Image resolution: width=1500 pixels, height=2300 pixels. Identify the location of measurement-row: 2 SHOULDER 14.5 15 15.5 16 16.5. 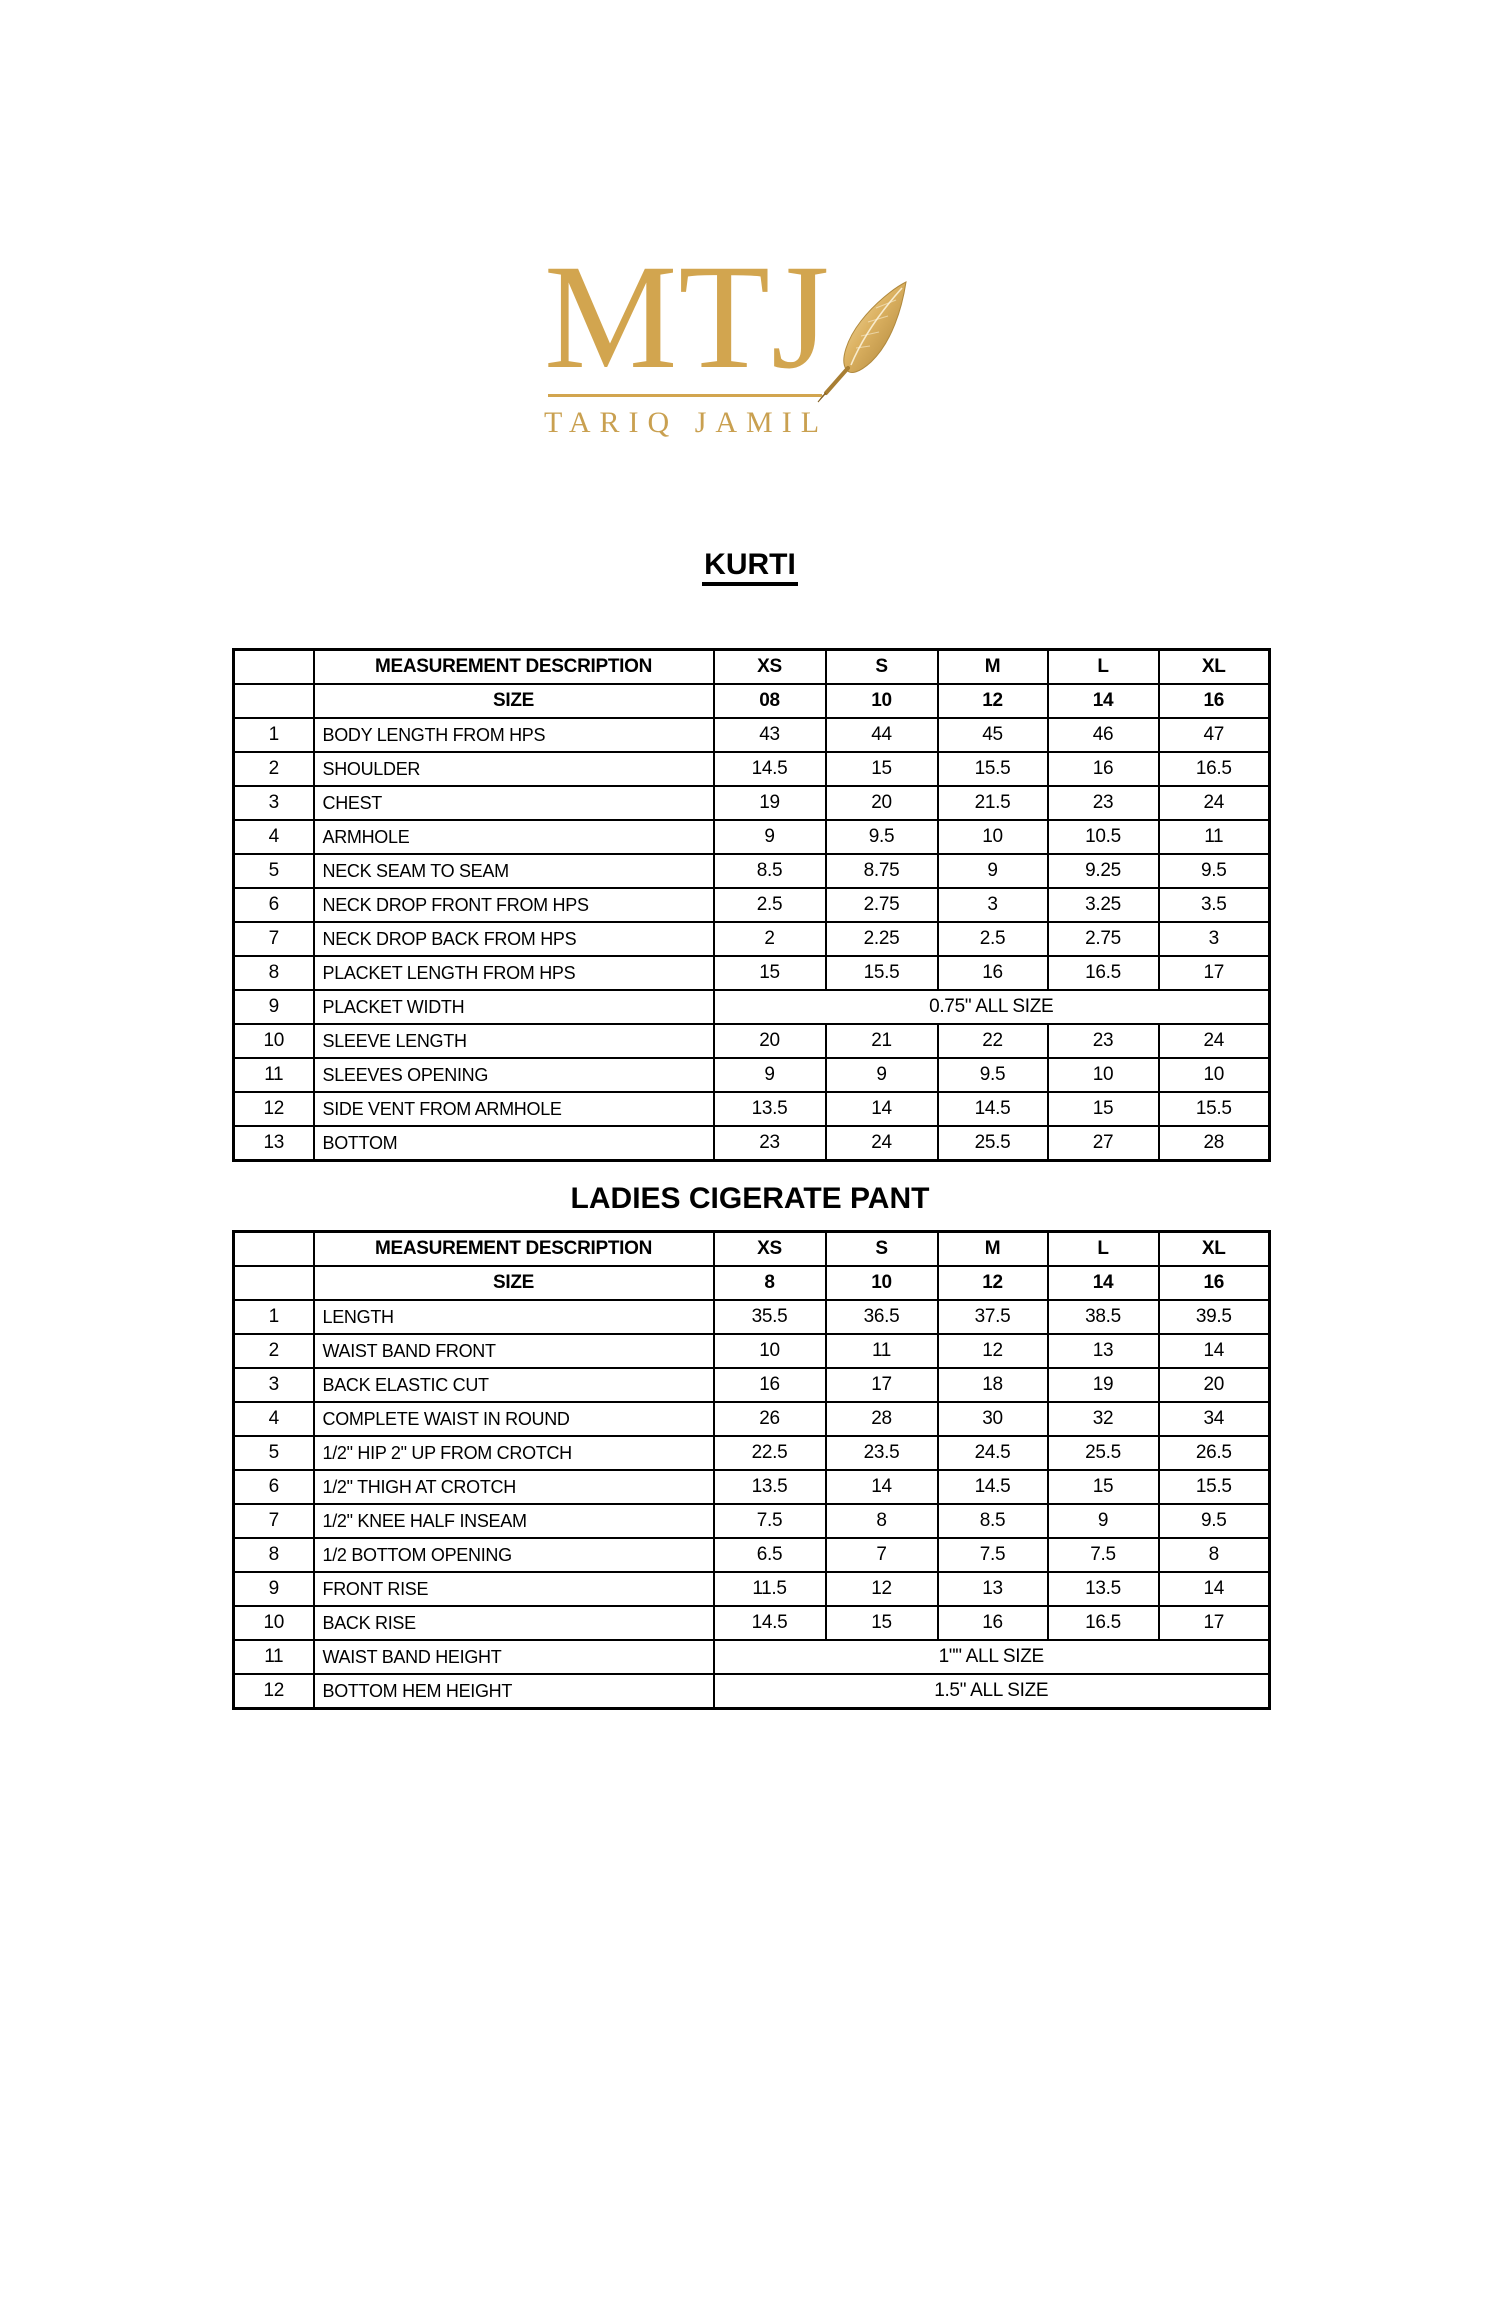
(751, 769).